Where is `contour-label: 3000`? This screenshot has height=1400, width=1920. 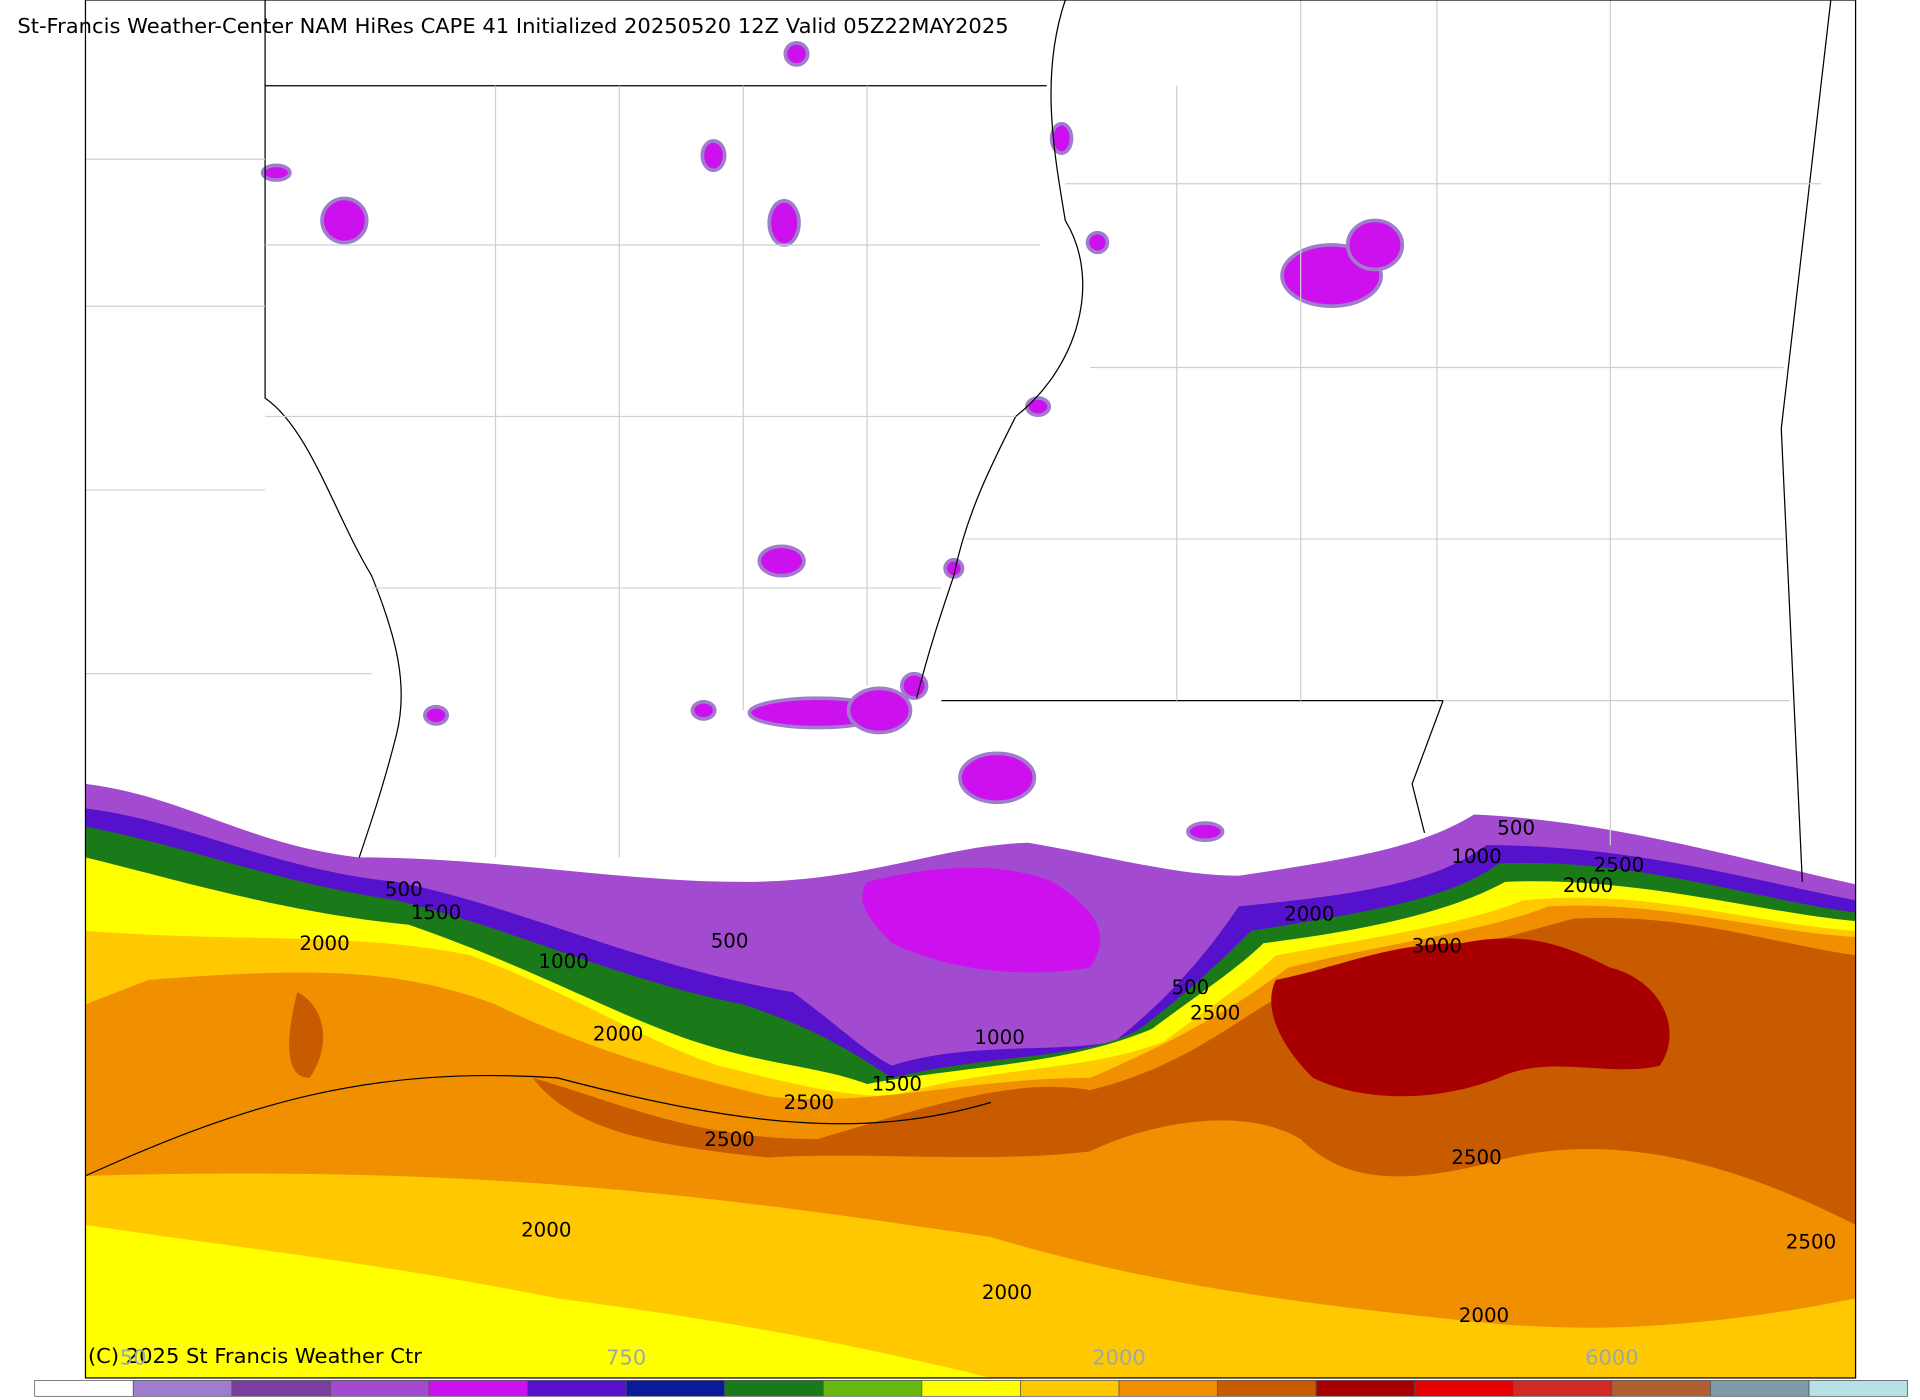 contour-label: 3000 is located at coordinates (1437, 945).